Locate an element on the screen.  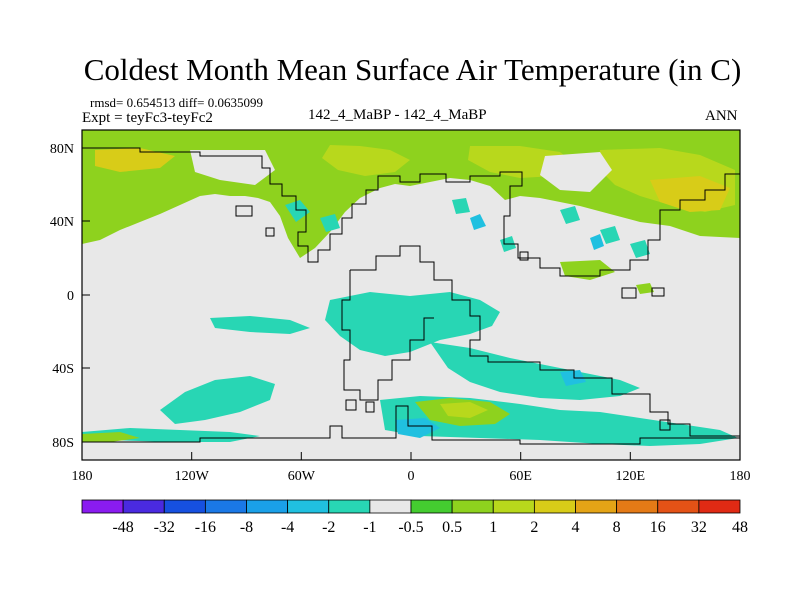
x-tick-label: 0 is located at coordinates (411, 476).